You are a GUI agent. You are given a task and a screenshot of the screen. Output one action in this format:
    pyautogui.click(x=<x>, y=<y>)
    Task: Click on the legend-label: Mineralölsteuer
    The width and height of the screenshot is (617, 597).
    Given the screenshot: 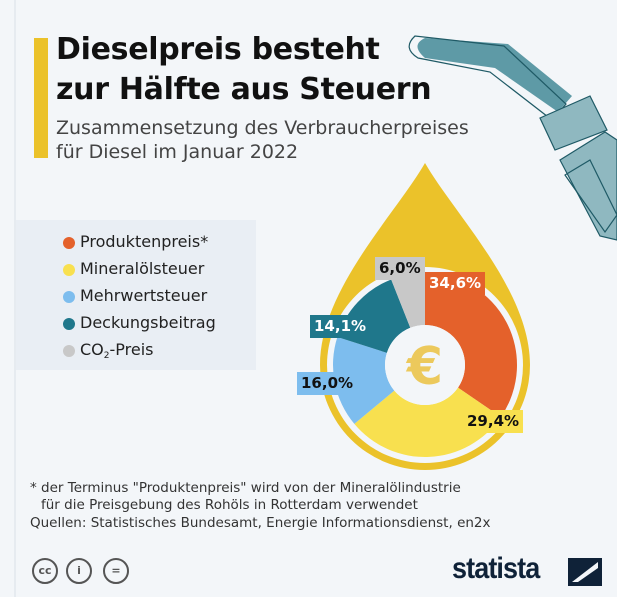 What is the action you would take?
    pyautogui.click(x=142, y=268)
    